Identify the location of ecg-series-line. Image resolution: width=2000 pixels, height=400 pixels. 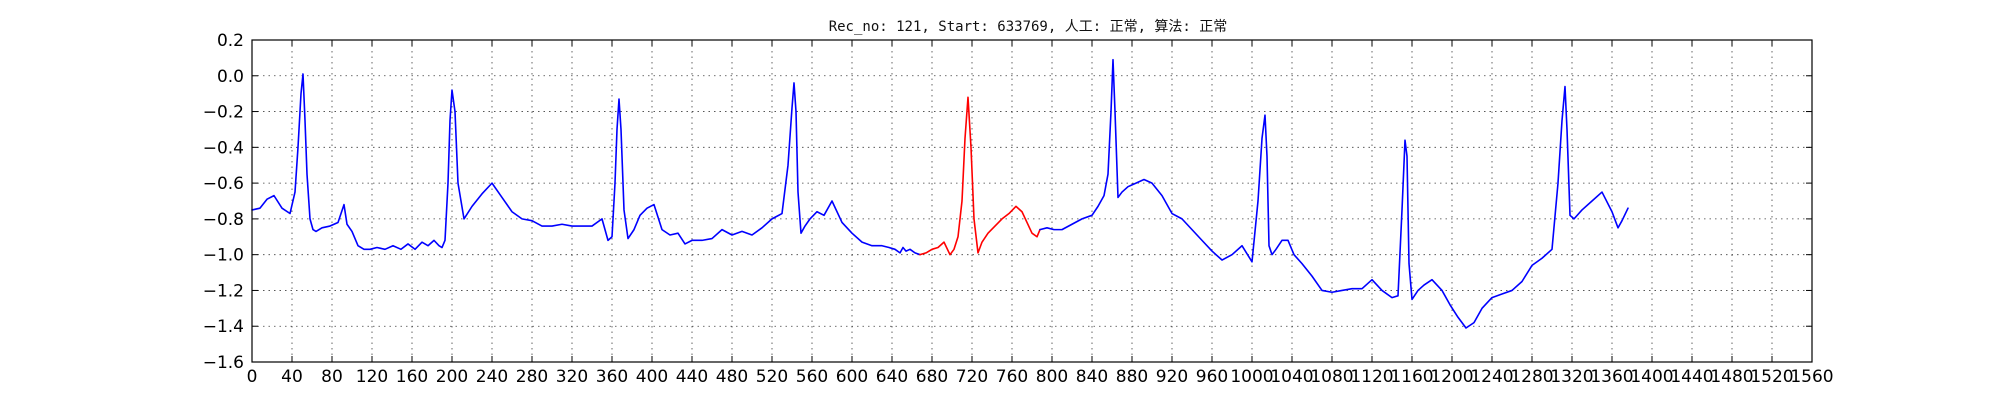
(980, 176).